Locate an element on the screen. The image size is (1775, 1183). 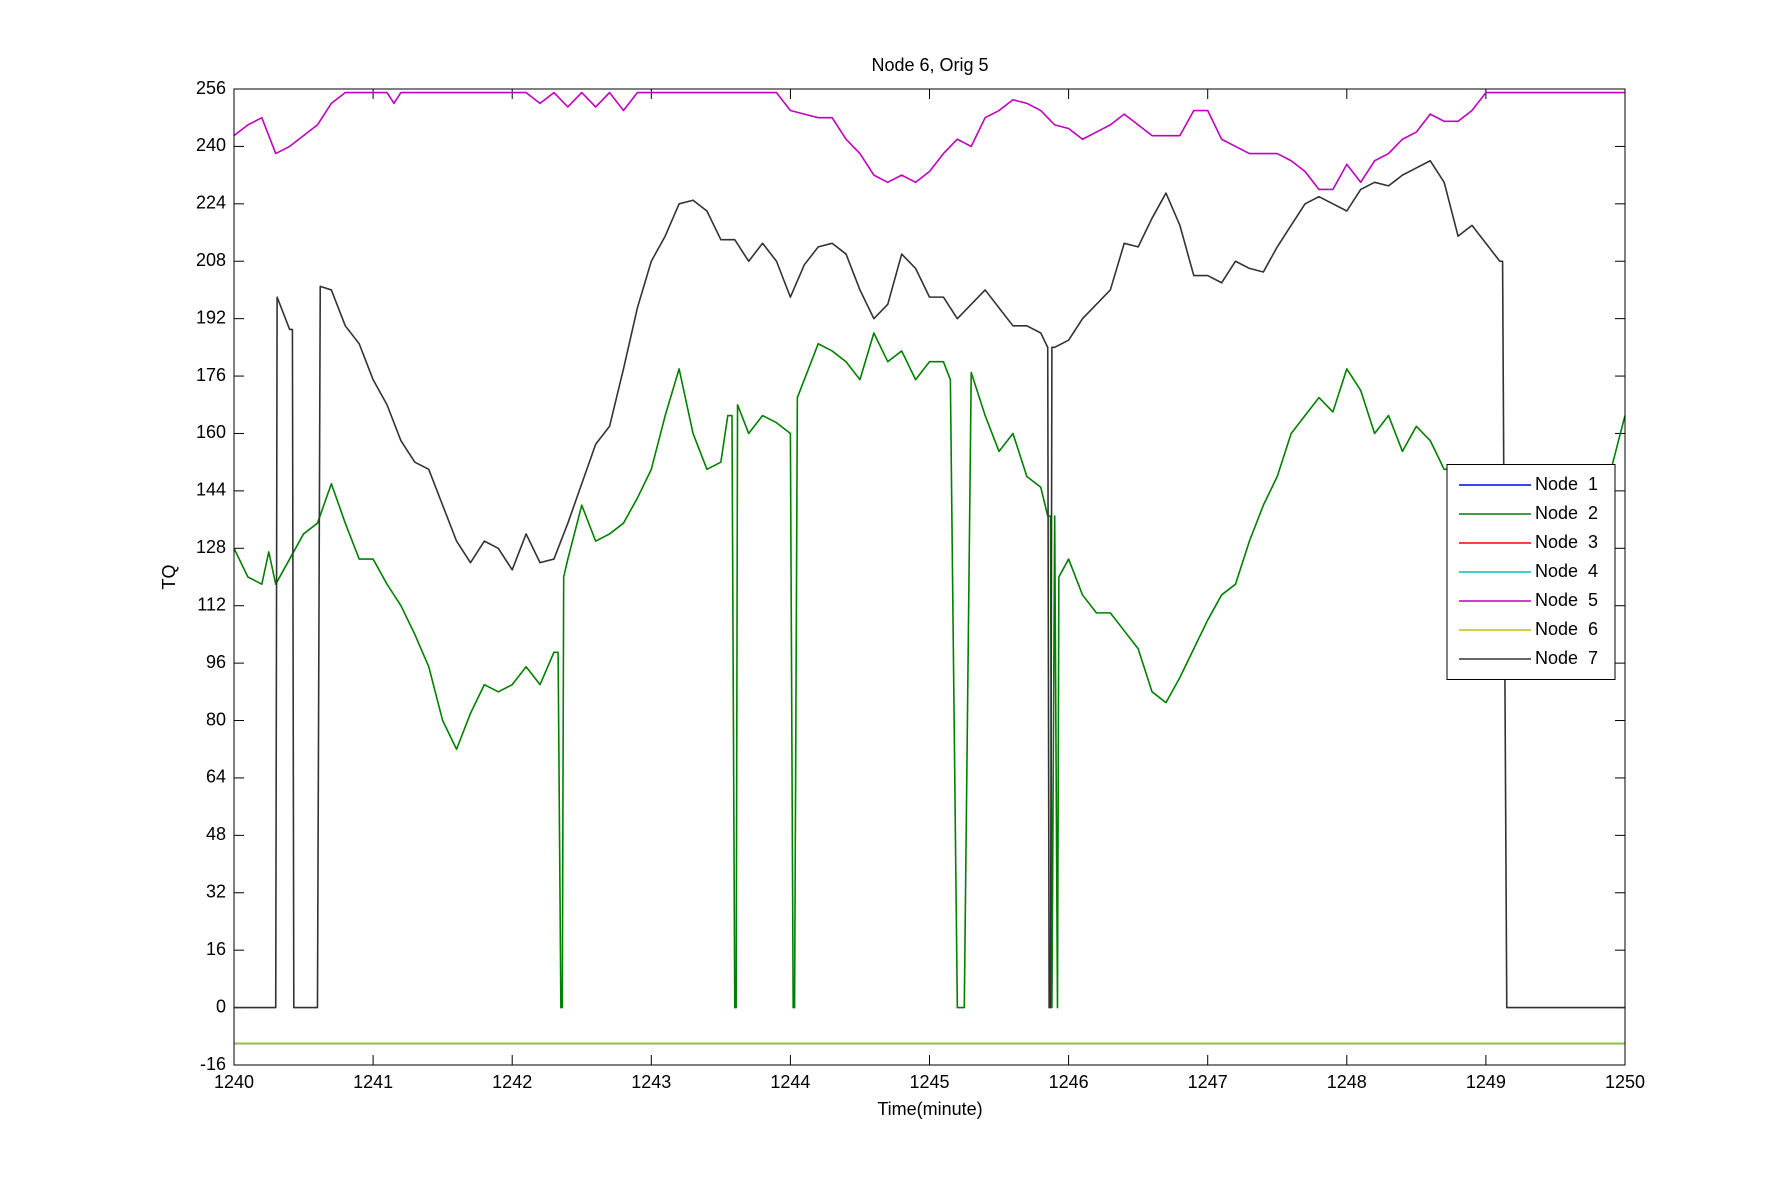
y-tick-label: 176 is located at coordinates (211, 375).